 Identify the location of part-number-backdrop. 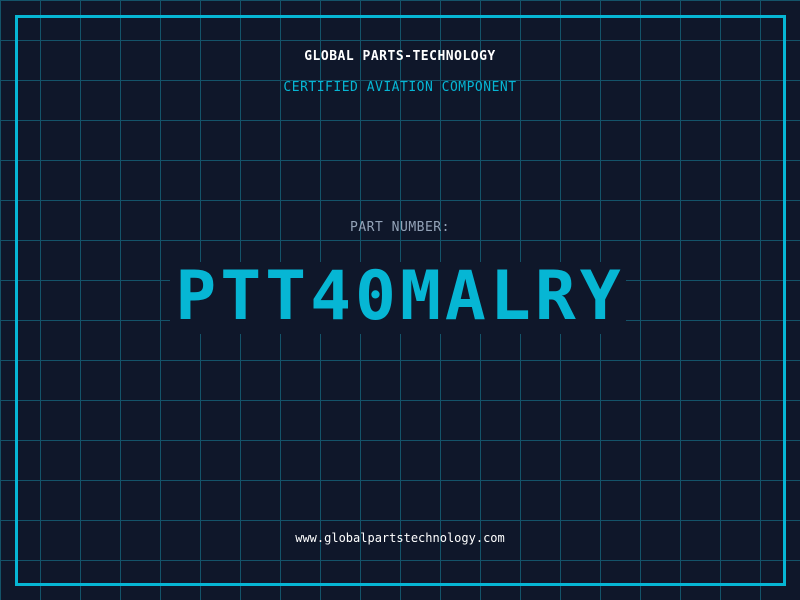
(398, 298).